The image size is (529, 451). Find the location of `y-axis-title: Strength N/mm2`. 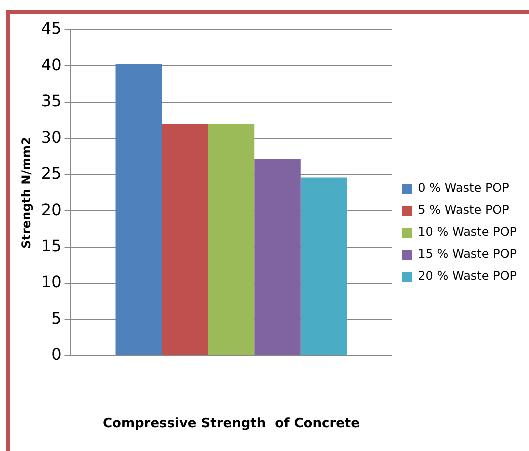

y-axis-title: Strength N/mm2 is located at coordinates (26, 193).